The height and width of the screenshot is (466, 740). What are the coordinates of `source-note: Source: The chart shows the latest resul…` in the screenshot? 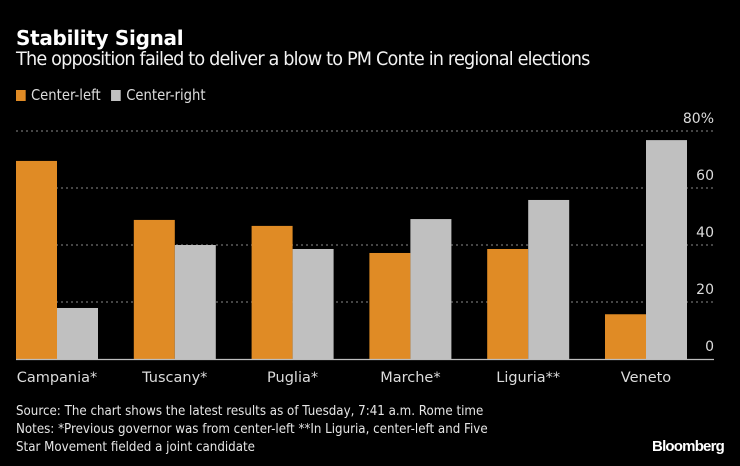 It's located at (250, 411).